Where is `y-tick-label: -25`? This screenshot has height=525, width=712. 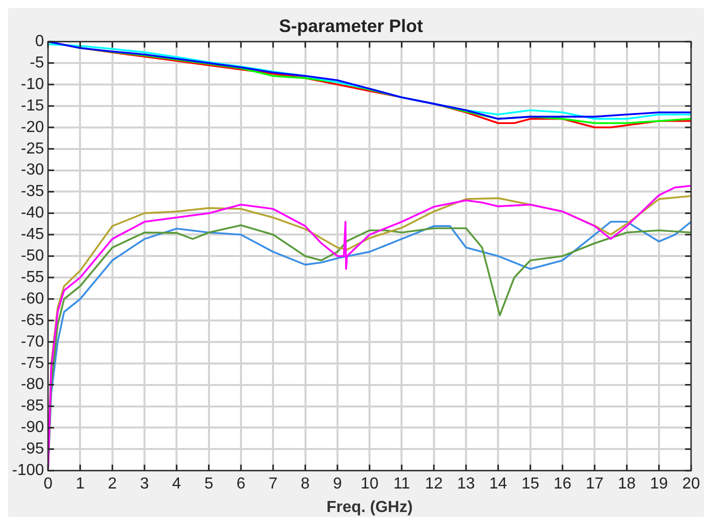
y-tick-label: -25 is located at coordinates (32, 149).